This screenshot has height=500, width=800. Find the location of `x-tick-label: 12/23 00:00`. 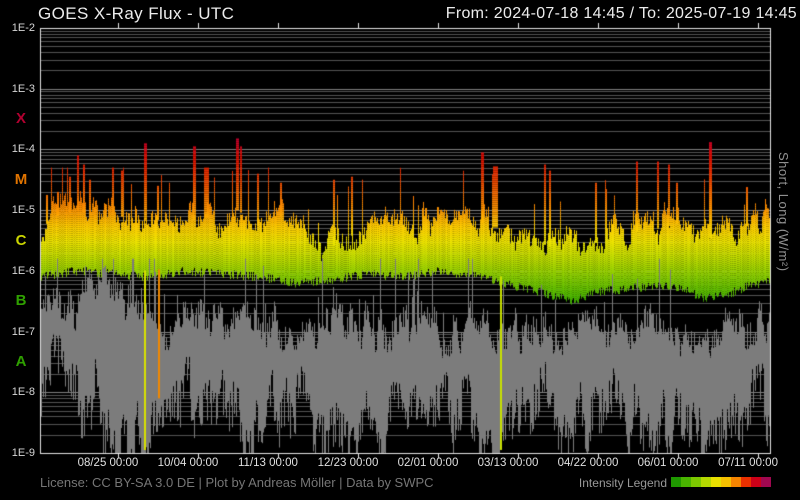

x-tick-label: 12/23 00:00 is located at coordinates (348, 463).